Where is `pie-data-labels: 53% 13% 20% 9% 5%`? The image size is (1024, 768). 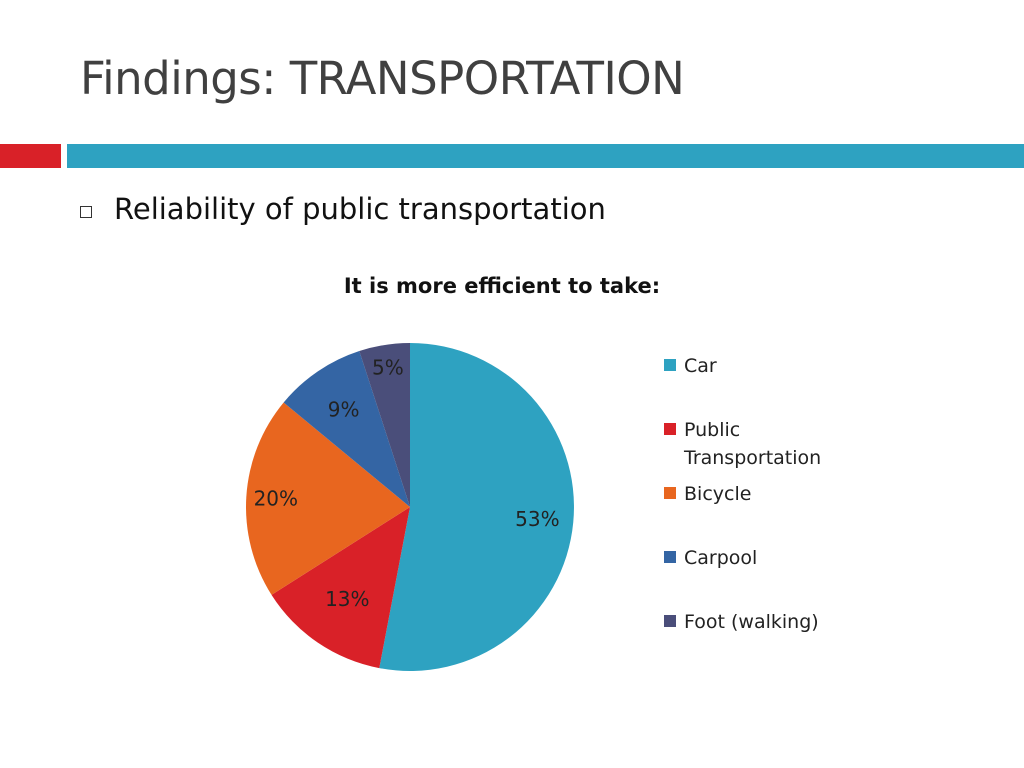
pie-data-labels: 53% 13% 20% 9% 5% is located at coordinates (407, 484).